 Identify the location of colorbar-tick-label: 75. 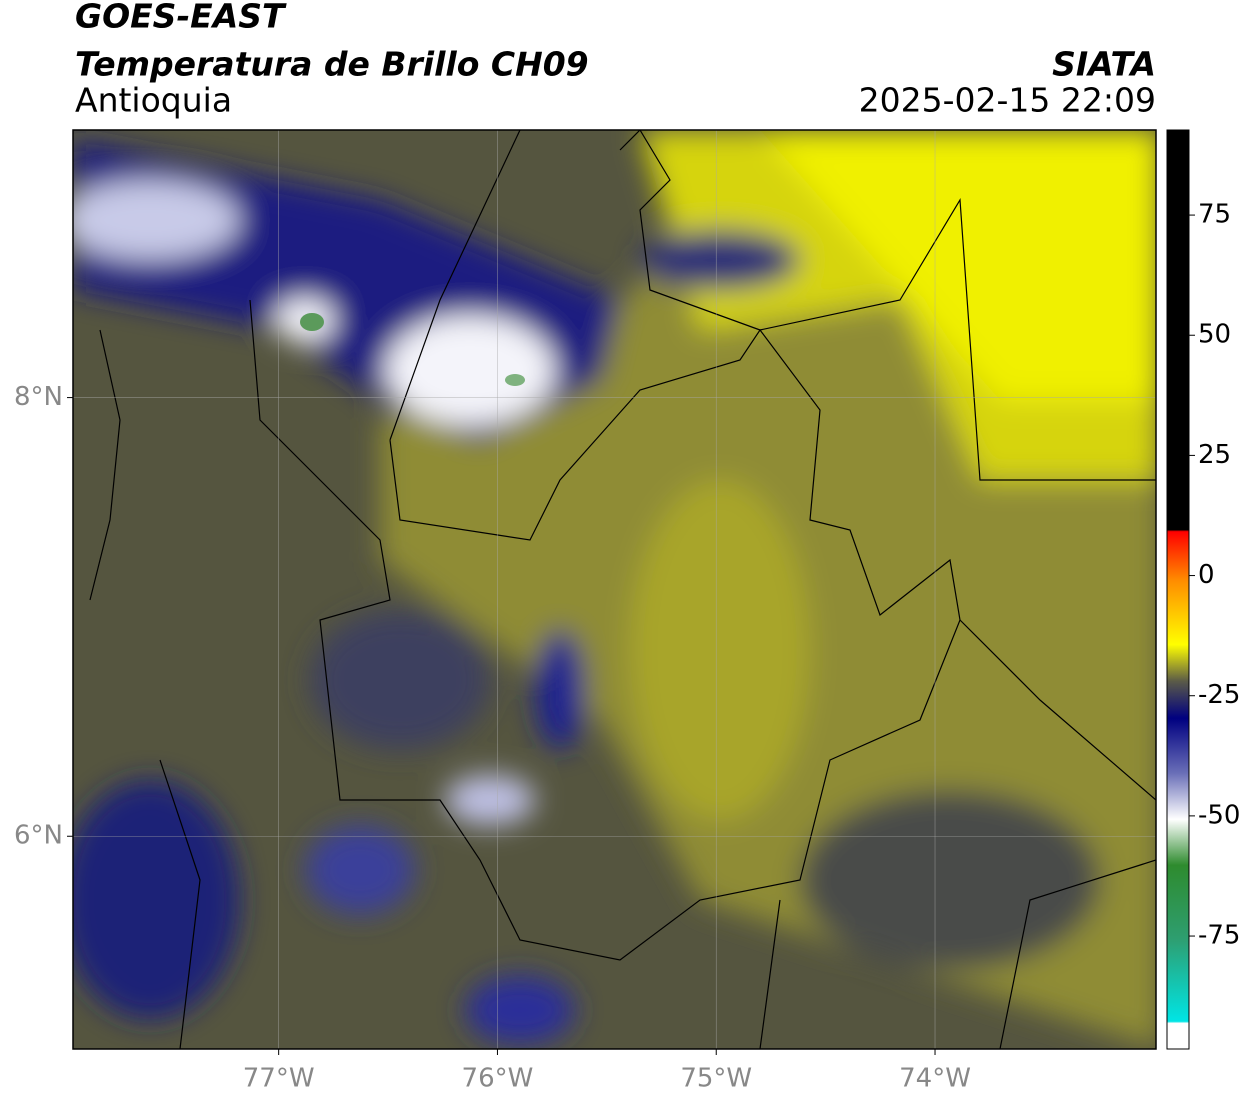
(1214, 215).